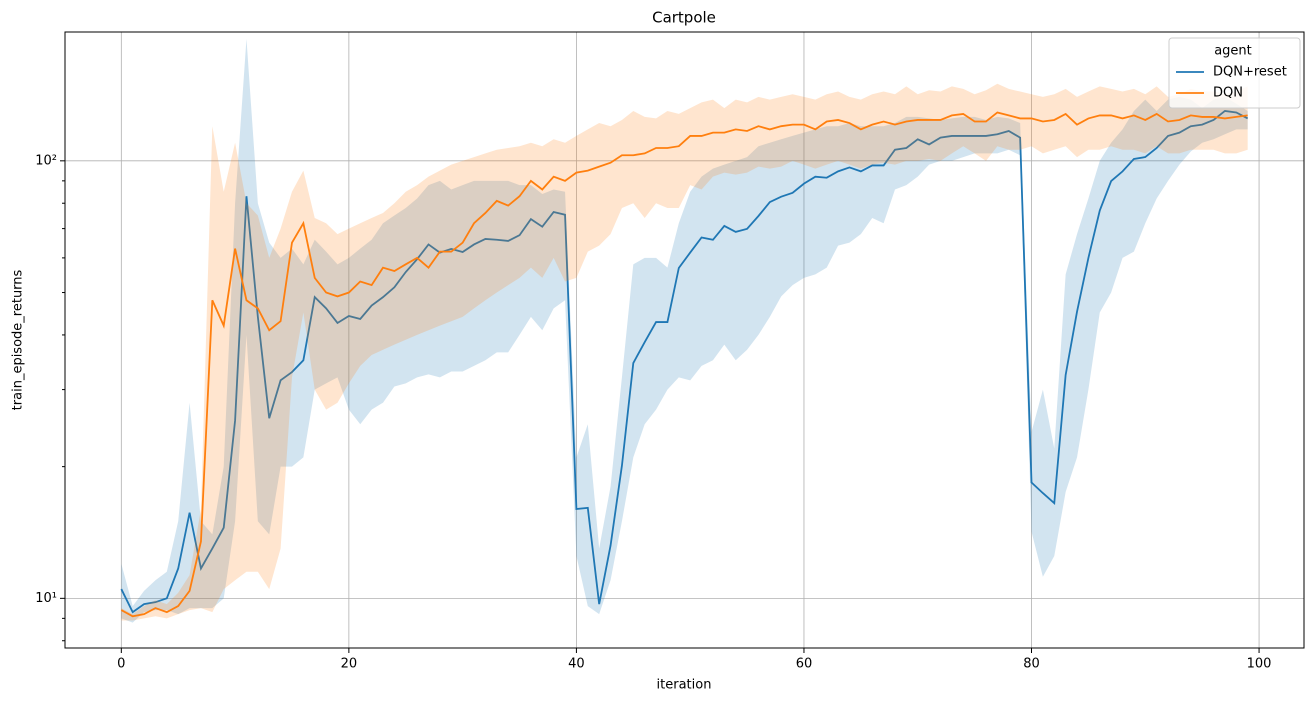 The width and height of the screenshot is (1314, 701). I want to click on legend-box, so click(1234, 73).